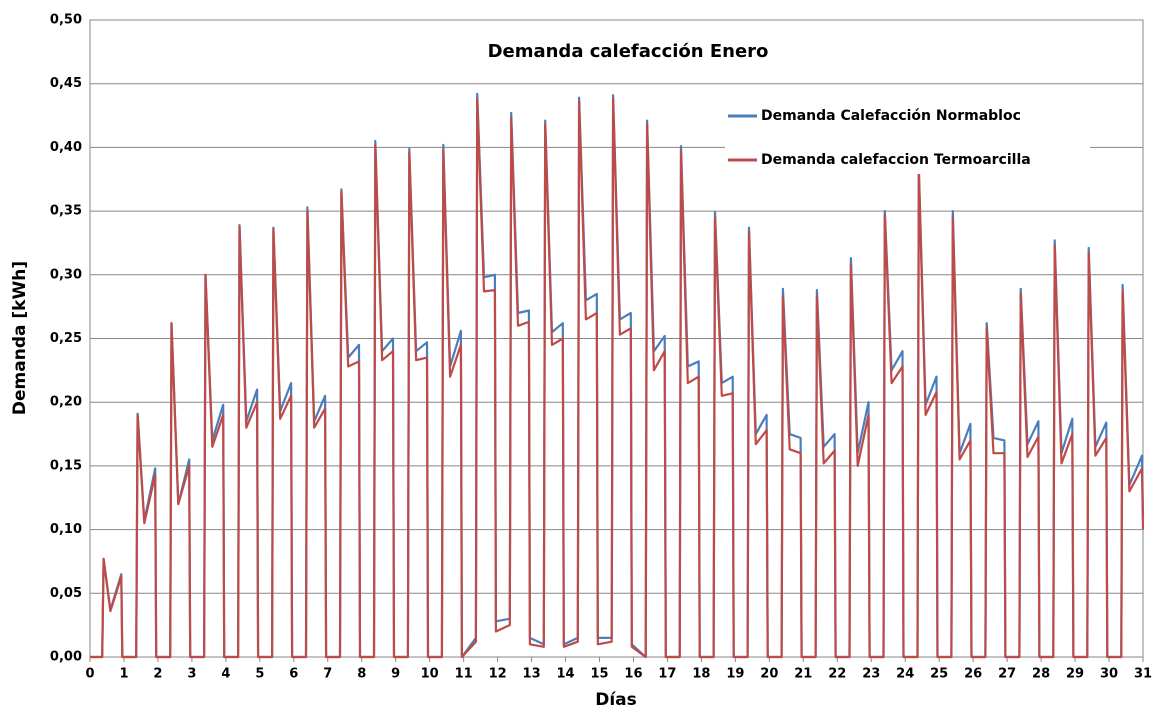 Image resolution: width=1159 pixels, height=710 pixels. Describe the element at coordinates (327, 674) in the screenshot. I see `x-tick-label: 7` at that location.